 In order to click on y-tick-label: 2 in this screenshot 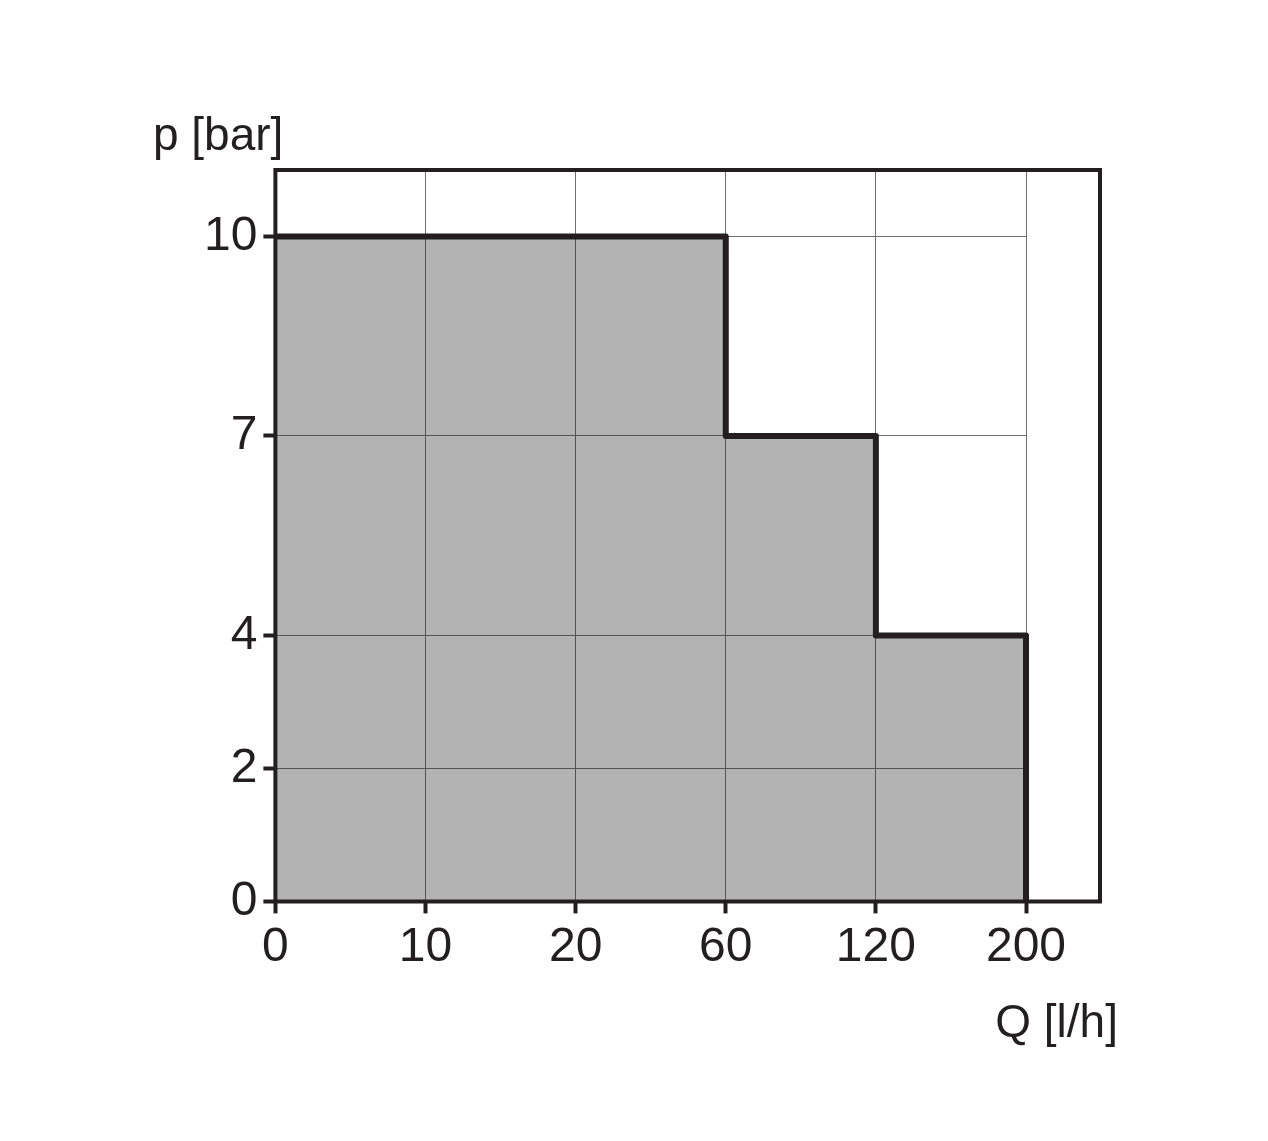, I will do `click(244, 765)`.